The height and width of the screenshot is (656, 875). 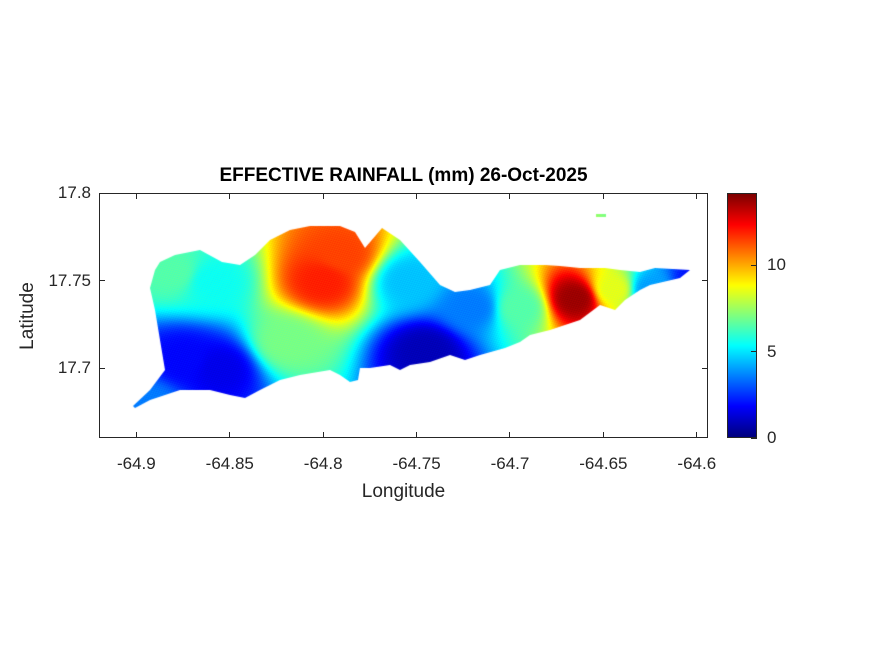 I want to click on y-tick-label: 17.8, so click(x=74, y=192).